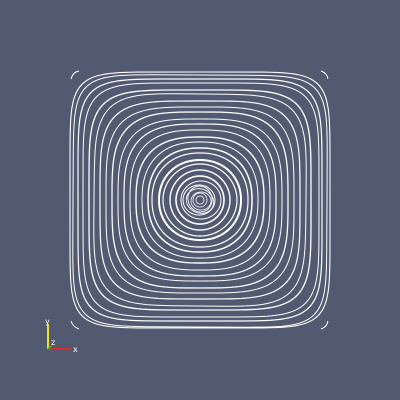 Image resolution: width=400 pixels, height=400 pixels. I want to click on z-axis-label: z, so click(53, 342).